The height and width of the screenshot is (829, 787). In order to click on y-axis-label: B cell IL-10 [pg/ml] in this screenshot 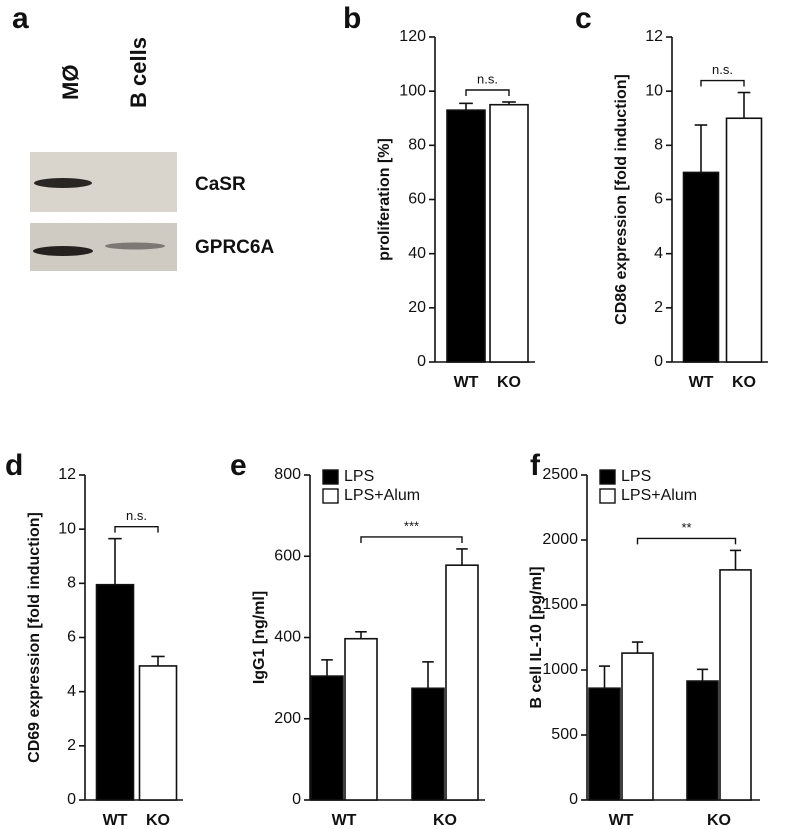, I will do `click(536, 637)`.